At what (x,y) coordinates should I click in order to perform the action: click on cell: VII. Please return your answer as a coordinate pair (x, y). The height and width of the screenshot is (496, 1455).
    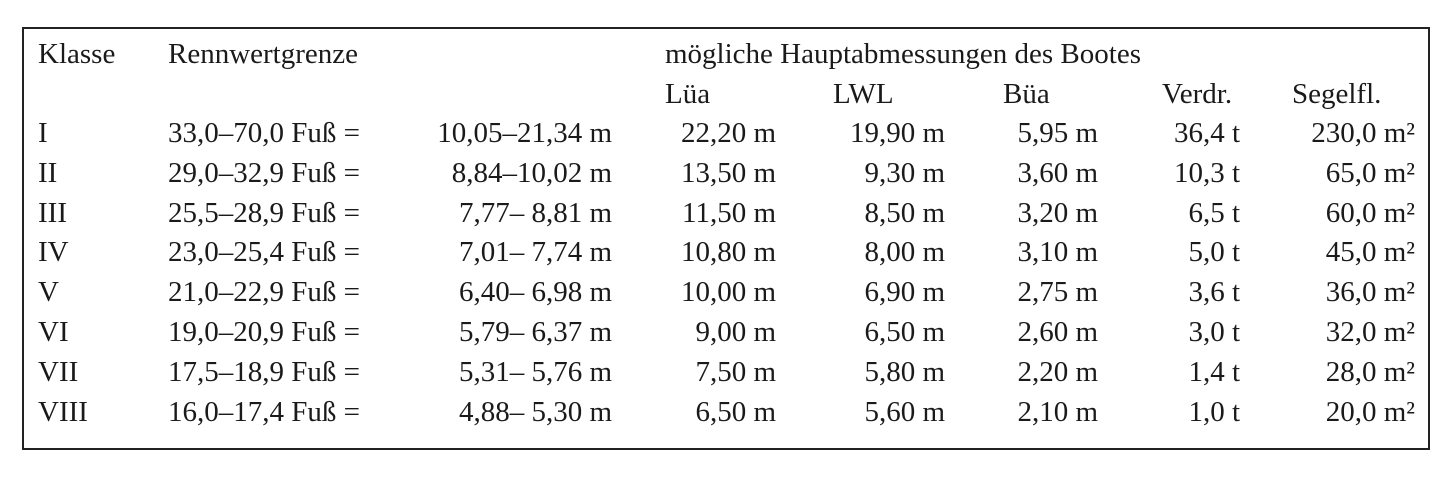
    Looking at the image, I should click on (58, 371).